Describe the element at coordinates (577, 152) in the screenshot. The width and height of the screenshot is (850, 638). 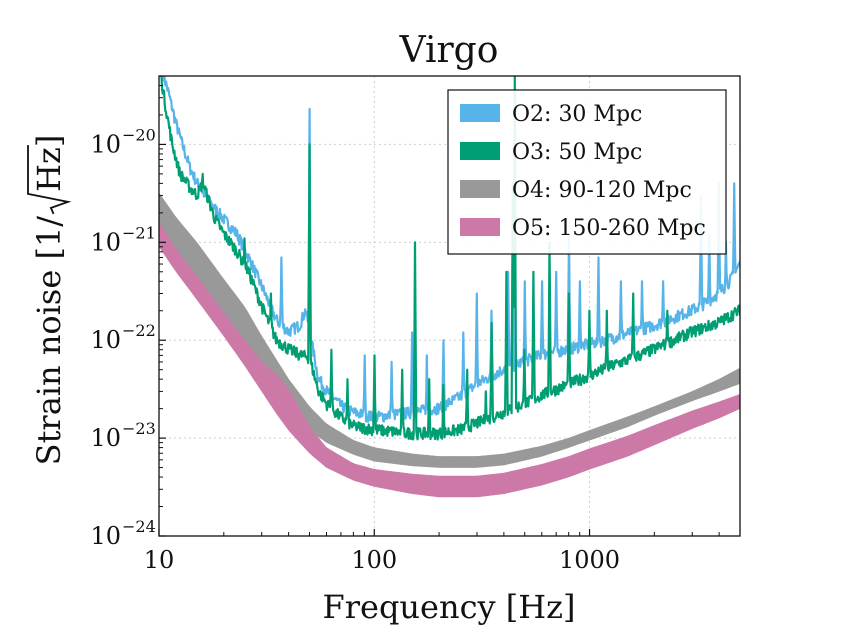
I see `legend-label: O3: 50 Mpc` at that location.